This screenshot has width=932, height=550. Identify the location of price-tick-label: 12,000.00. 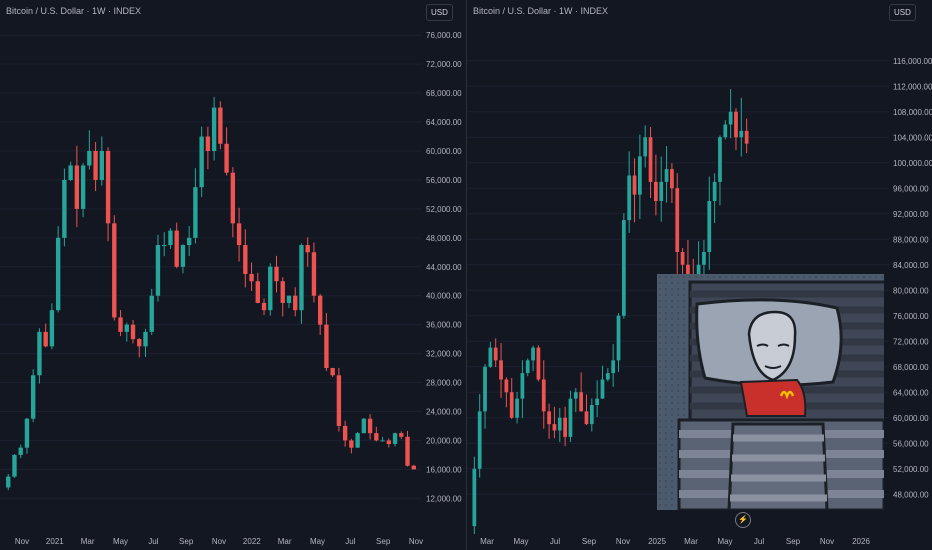
(444, 498).